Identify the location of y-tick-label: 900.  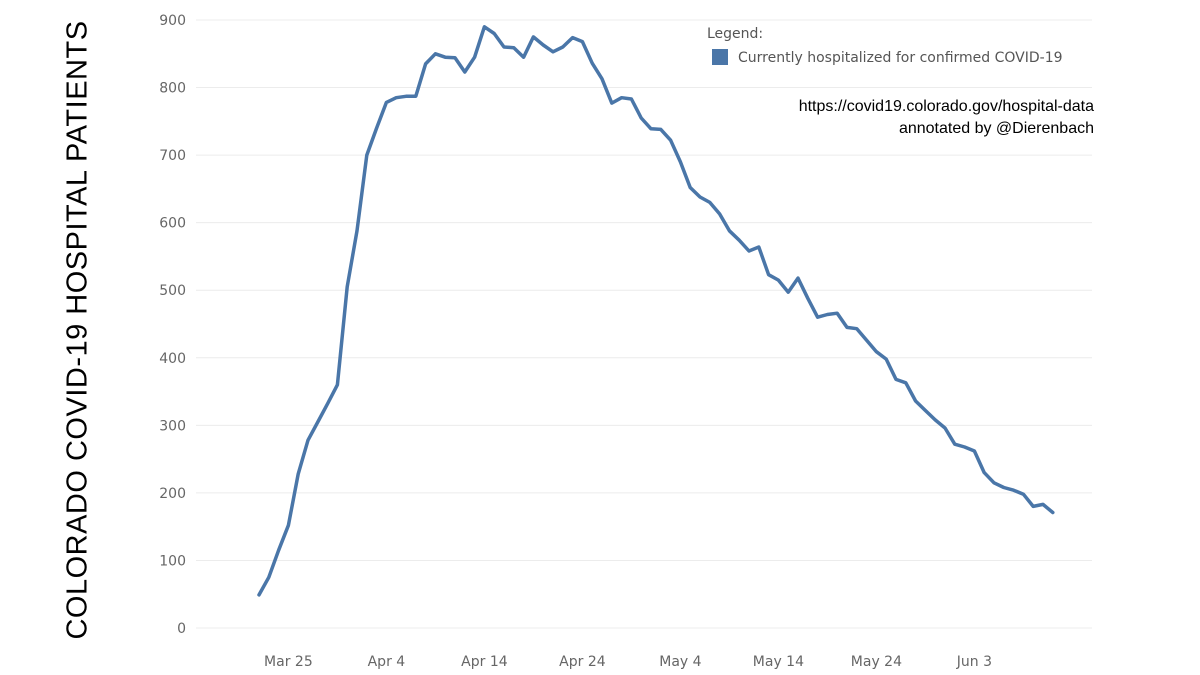
(172, 21).